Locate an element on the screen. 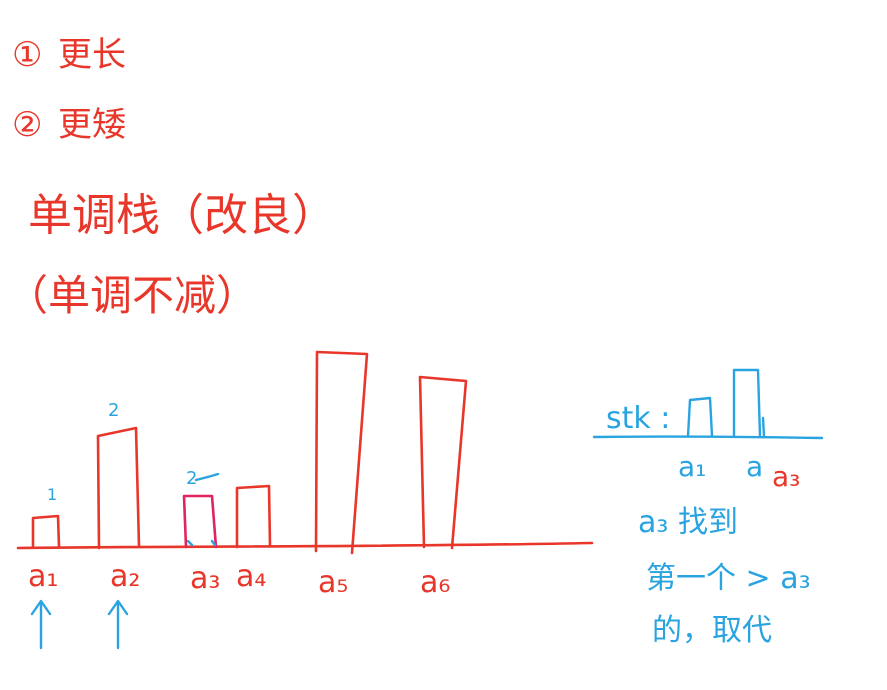  count-a3-underline is located at coordinates (207, 477).